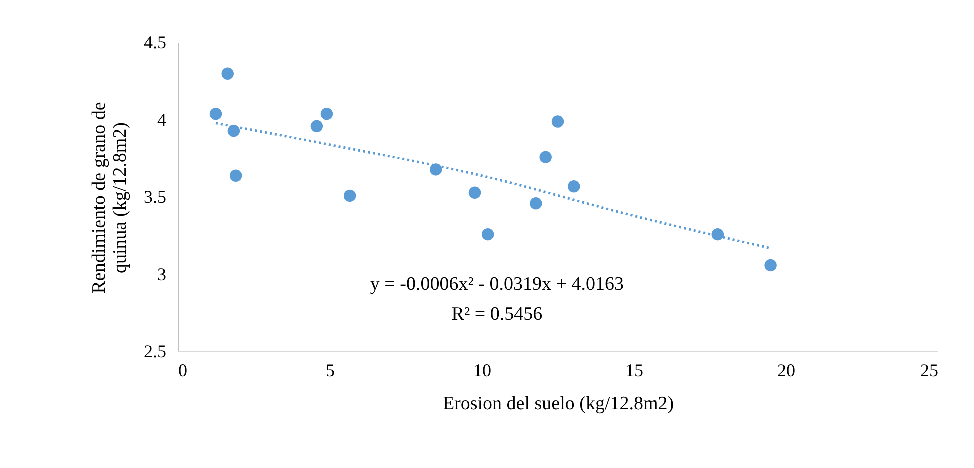 This screenshot has height=468, width=974. Describe the element at coordinates (558, 404) in the screenshot. I see `x-axis-title: Erosion del suelo (kg/12.8m2)` at that location.